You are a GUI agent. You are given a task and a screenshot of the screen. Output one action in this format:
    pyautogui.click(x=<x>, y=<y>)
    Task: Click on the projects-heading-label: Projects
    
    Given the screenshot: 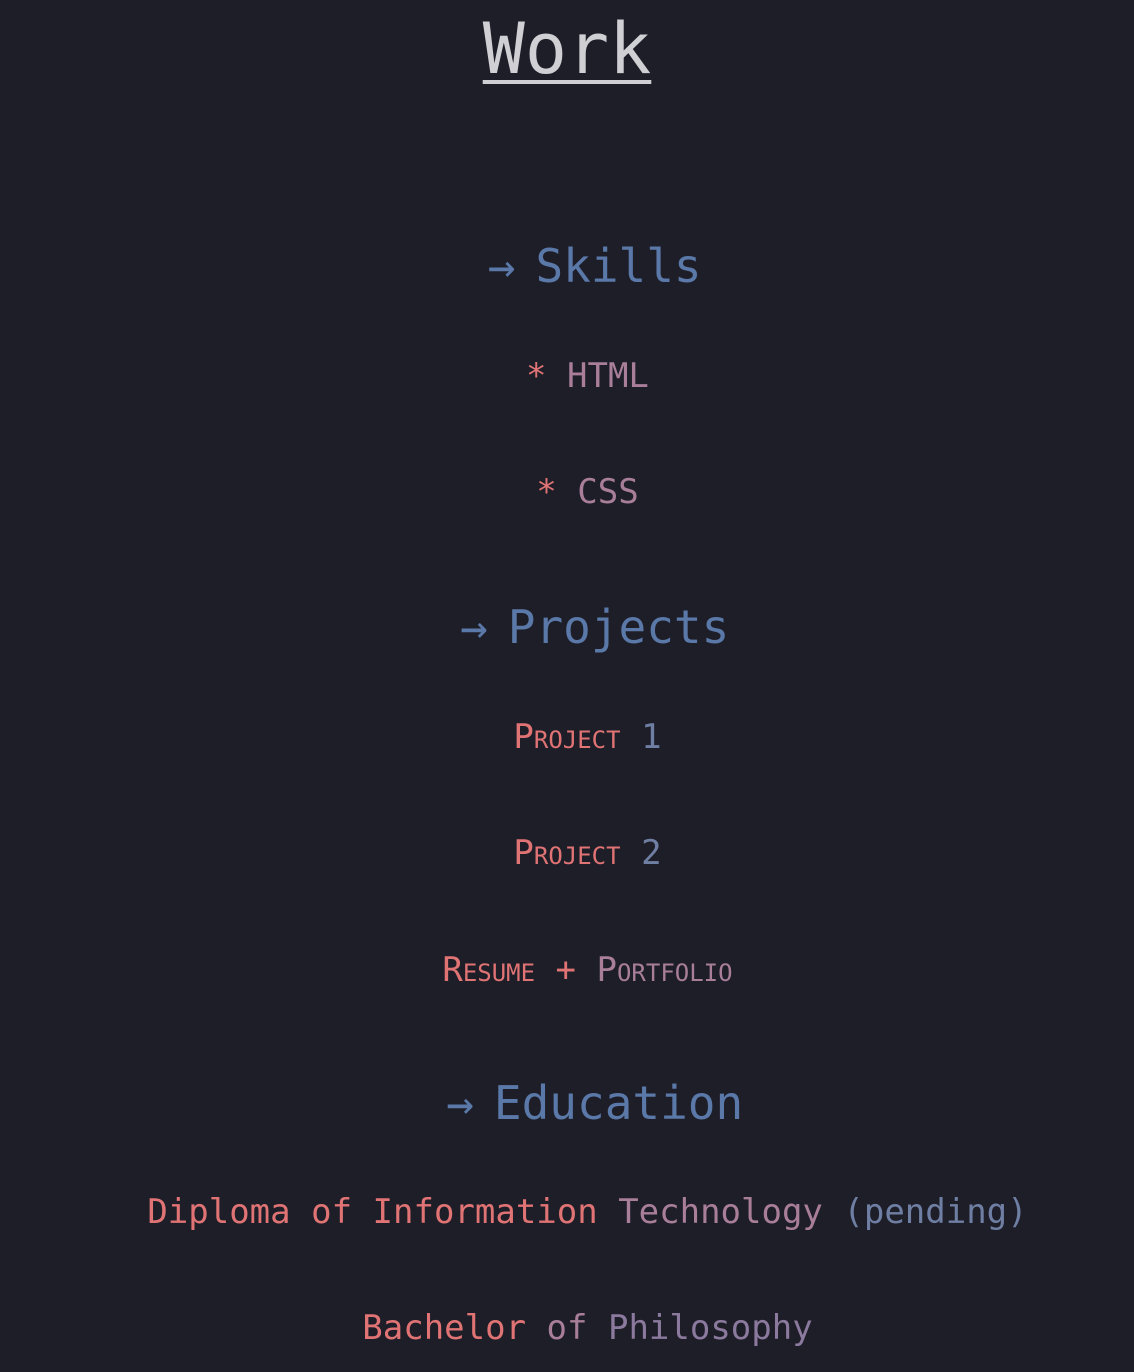 What is the action you would take?
    pyautogui.click(x=618, y=627)
    